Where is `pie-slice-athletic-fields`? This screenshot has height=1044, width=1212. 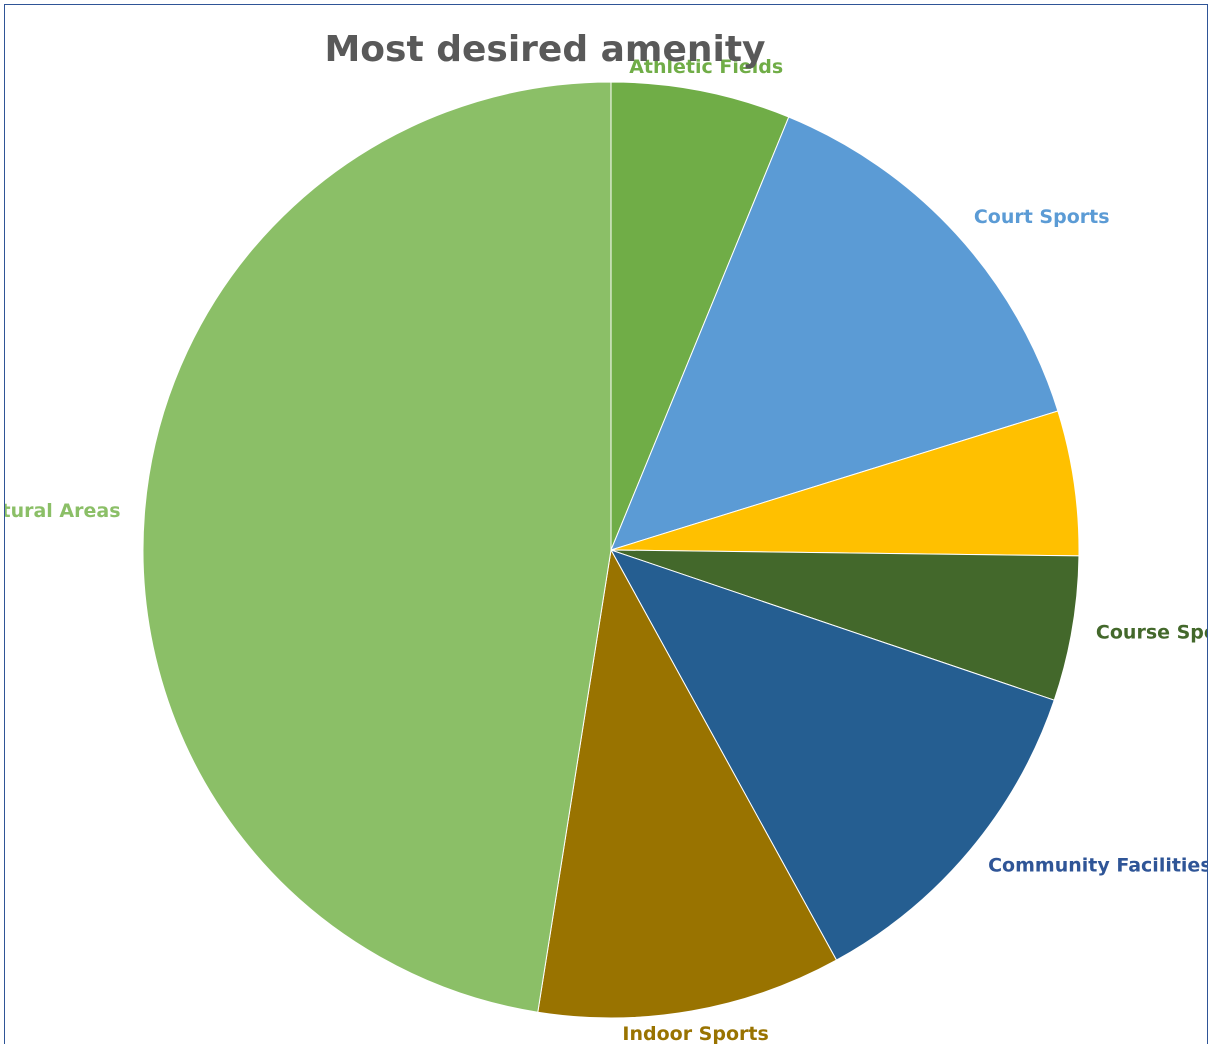 pie-slice-athletic-fields is located at coordinates (700, 316).